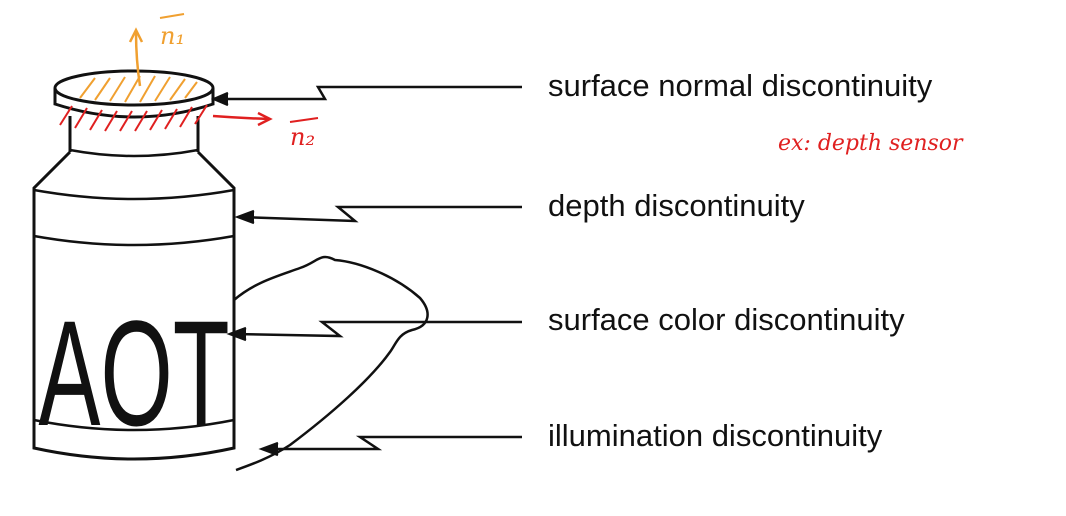 This screenshot has height=516, width=1066. What do you see at coordinates (676, 205) in the screenshot?
I see `label-depth: depth discontinuity` at bounding box center [676, 205].